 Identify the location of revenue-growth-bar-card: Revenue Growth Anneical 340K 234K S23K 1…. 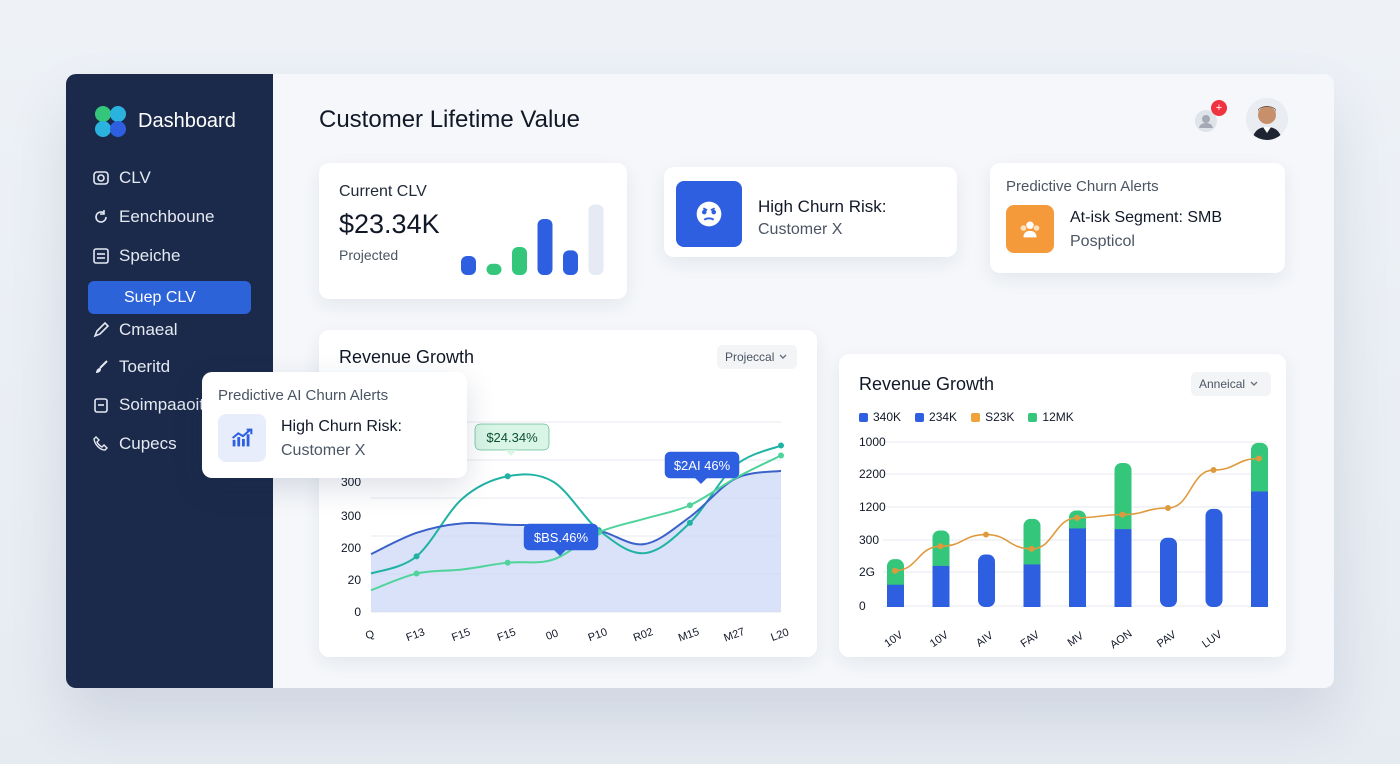
(1062, 505).